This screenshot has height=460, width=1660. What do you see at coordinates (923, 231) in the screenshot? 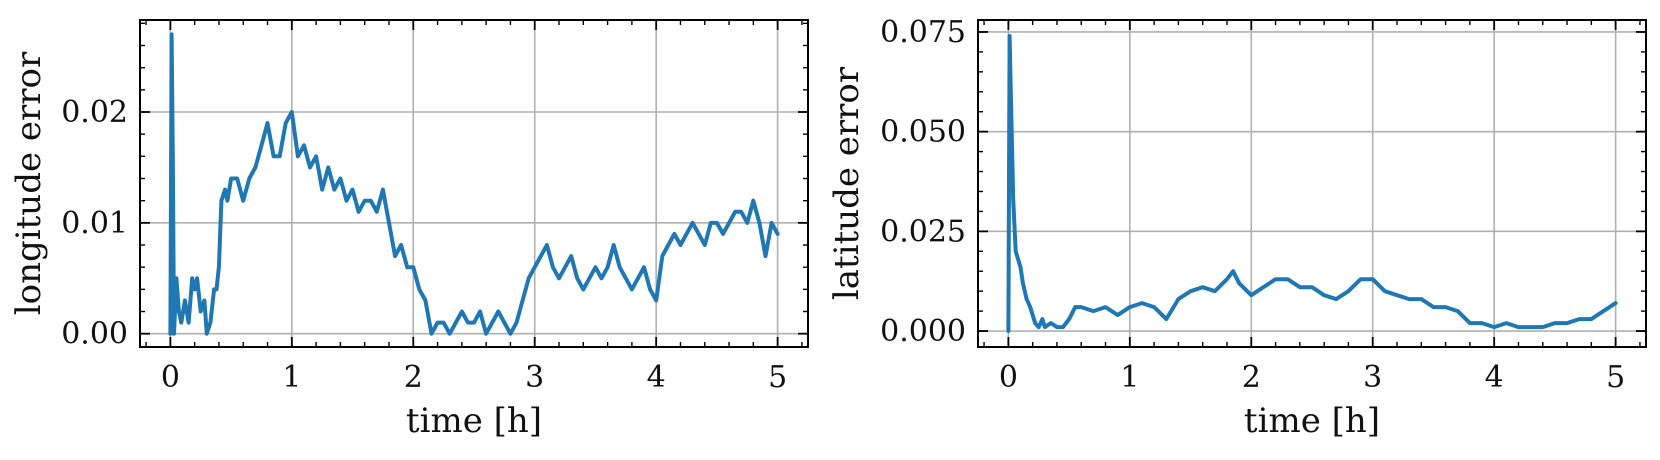
I see `y-tick-label: 0.025` at bounding box center [923, 231].